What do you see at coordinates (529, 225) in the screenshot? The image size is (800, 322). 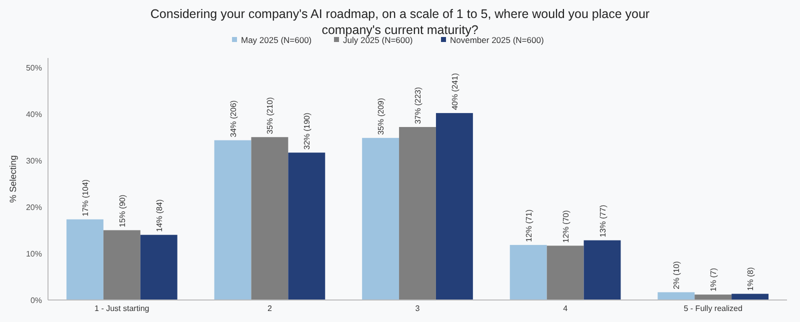 I see `data-label: 12% (71)` at bounding box center [529, 225].